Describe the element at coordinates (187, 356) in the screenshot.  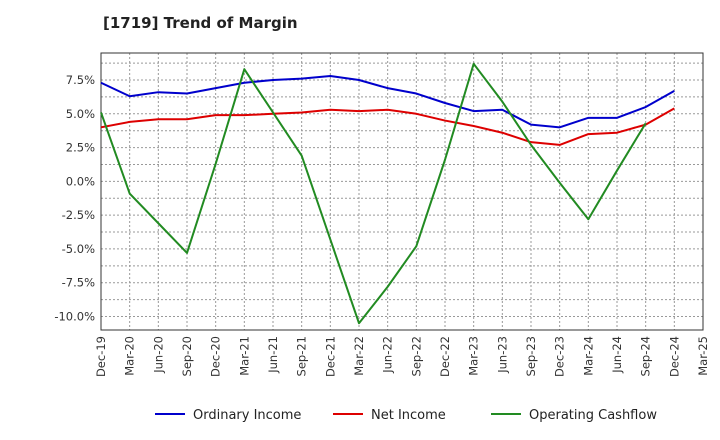
I see `x-tick-label: Sep-20` at that location.